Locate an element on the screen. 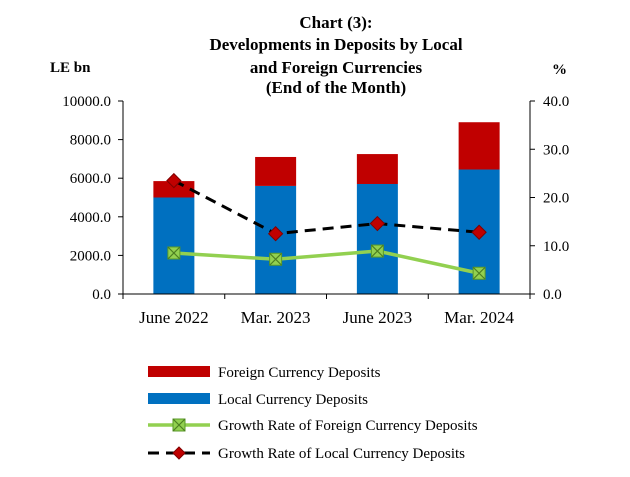 This screenshot has height=477, width=630. x-tick-label-3: Mar. 2024 is located at coordinates (479, 317).